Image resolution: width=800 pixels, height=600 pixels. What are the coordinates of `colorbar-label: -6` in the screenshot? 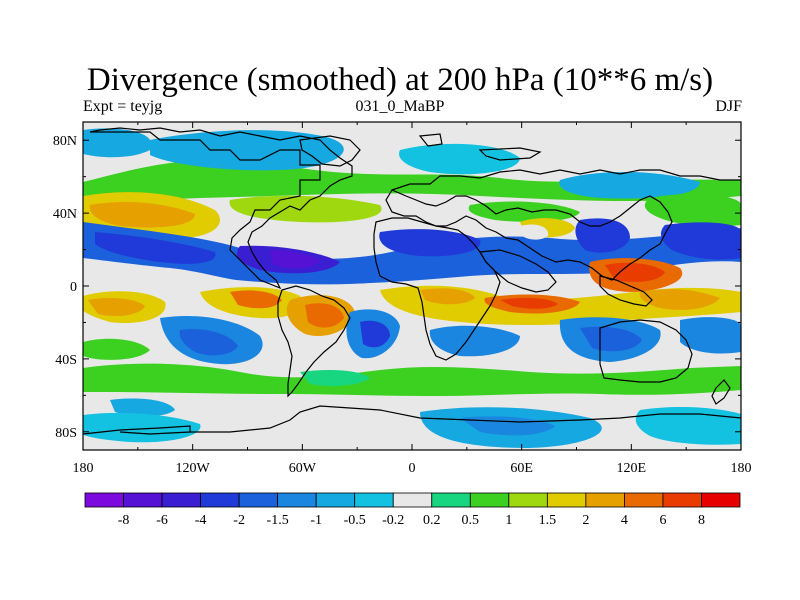 It's located at (162, 520).